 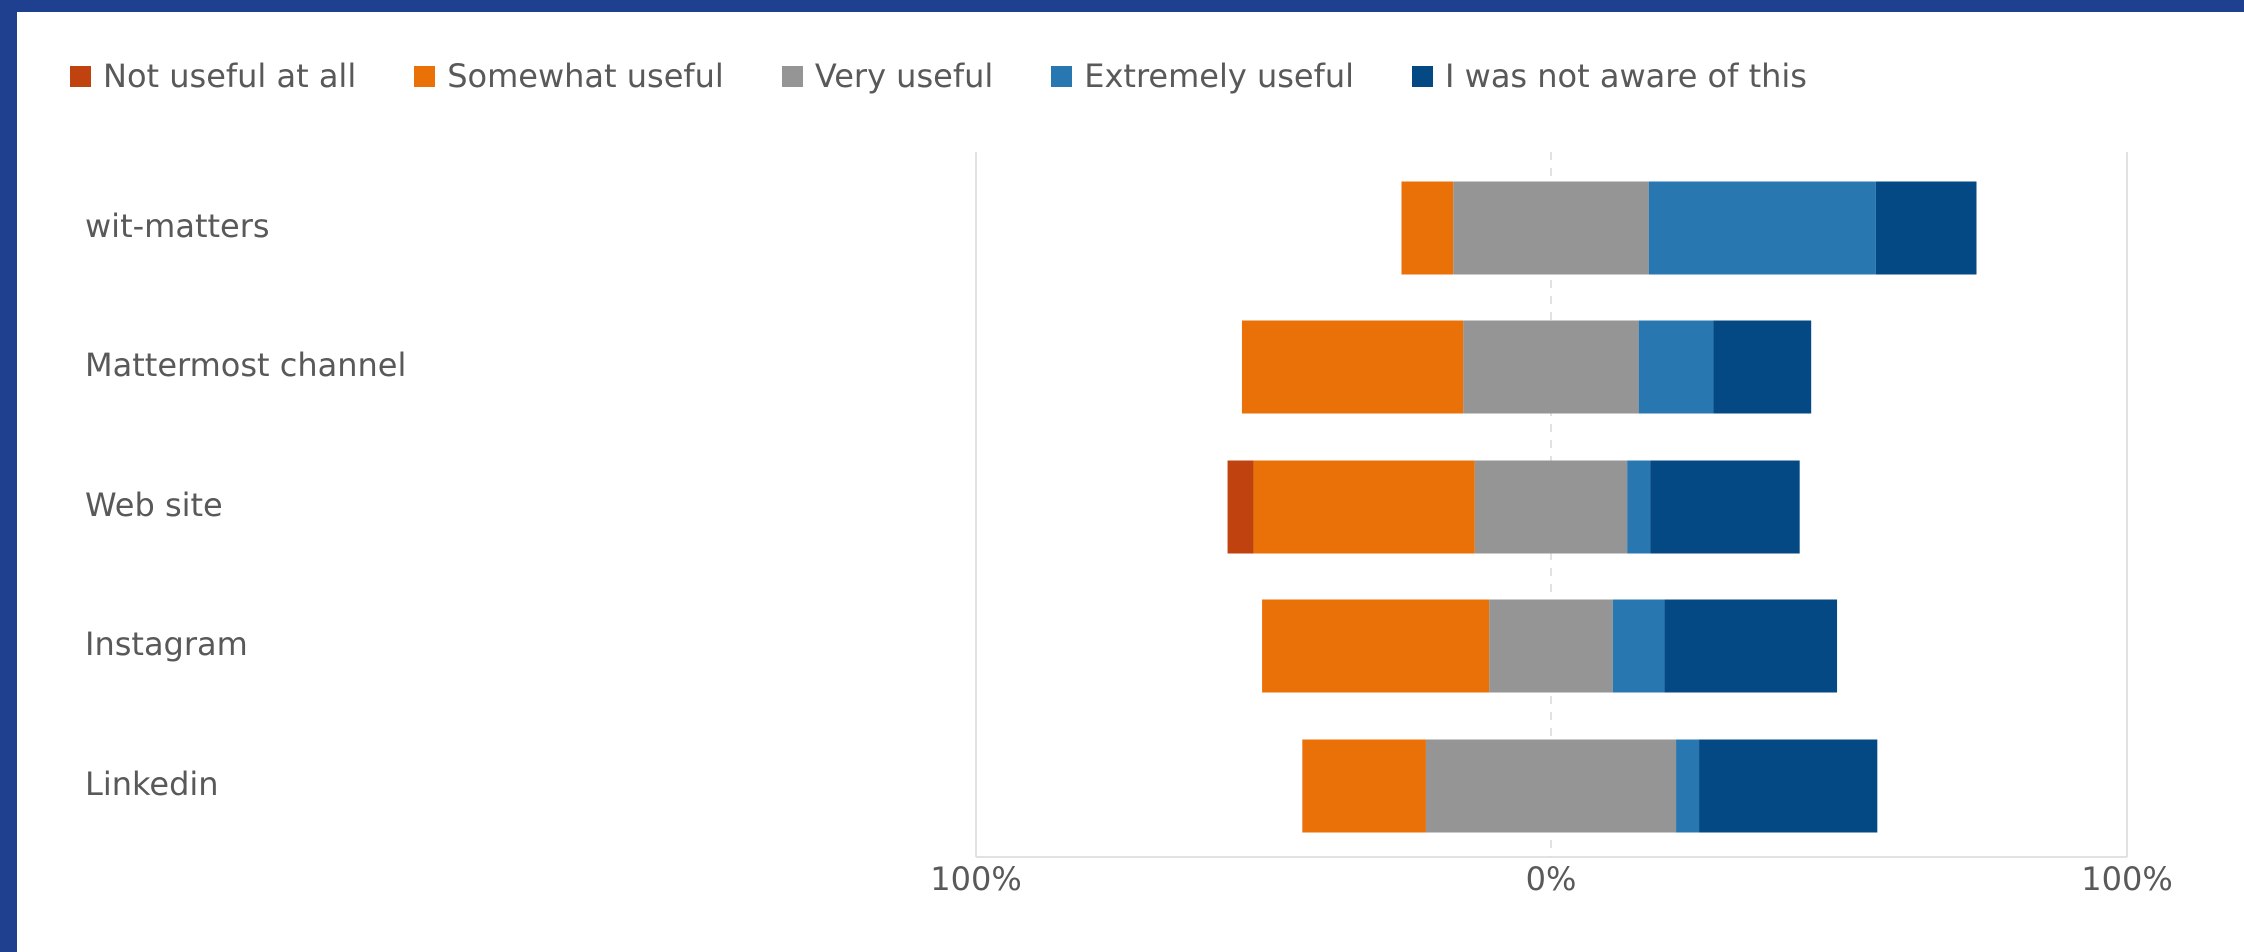 I want to click on legend-label: Extremely useful, so click(x=1219, y=76).